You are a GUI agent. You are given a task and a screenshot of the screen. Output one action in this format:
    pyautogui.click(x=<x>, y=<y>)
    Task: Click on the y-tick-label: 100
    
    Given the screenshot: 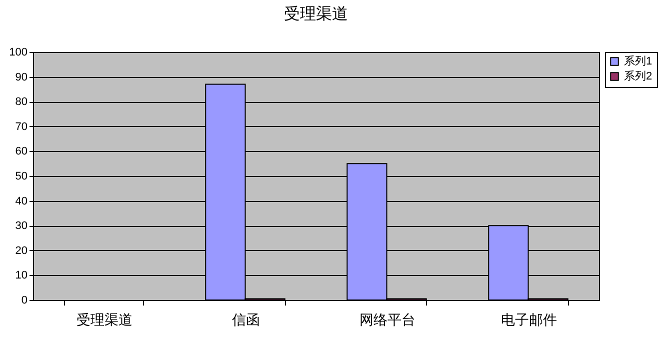 What is the action you would take?
    pyautogui.click(x=18, y=52)
    